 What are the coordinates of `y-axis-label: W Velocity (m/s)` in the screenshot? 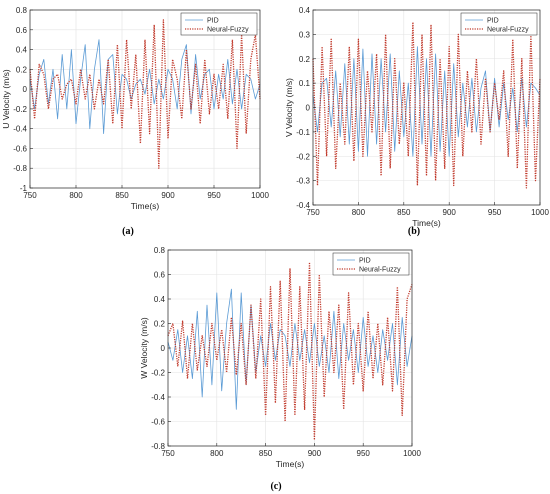 It's located at (144, 348).